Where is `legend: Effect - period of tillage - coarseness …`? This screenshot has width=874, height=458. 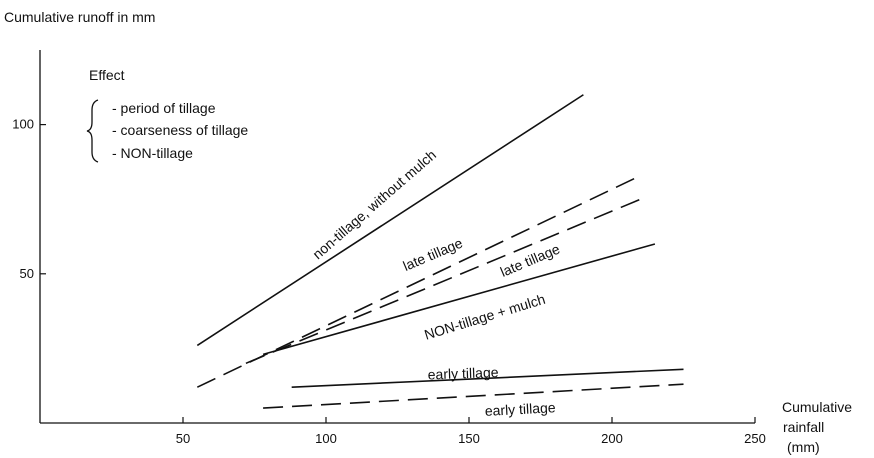 legend: Effect - period of tillage - coarseness … is located at coordinates (167, 115).